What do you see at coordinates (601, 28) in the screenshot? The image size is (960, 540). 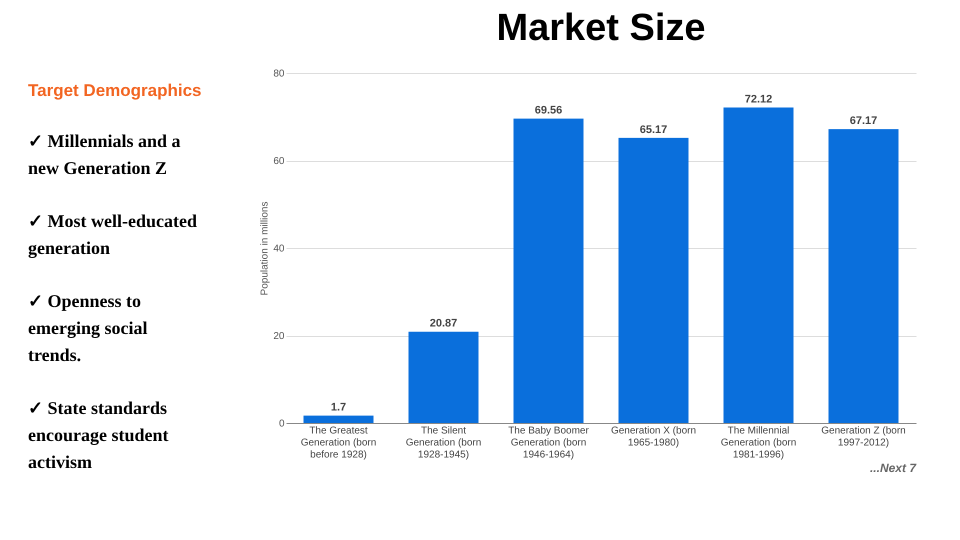 I see `chart-title: Market Size` at bounding box center [601, 28].